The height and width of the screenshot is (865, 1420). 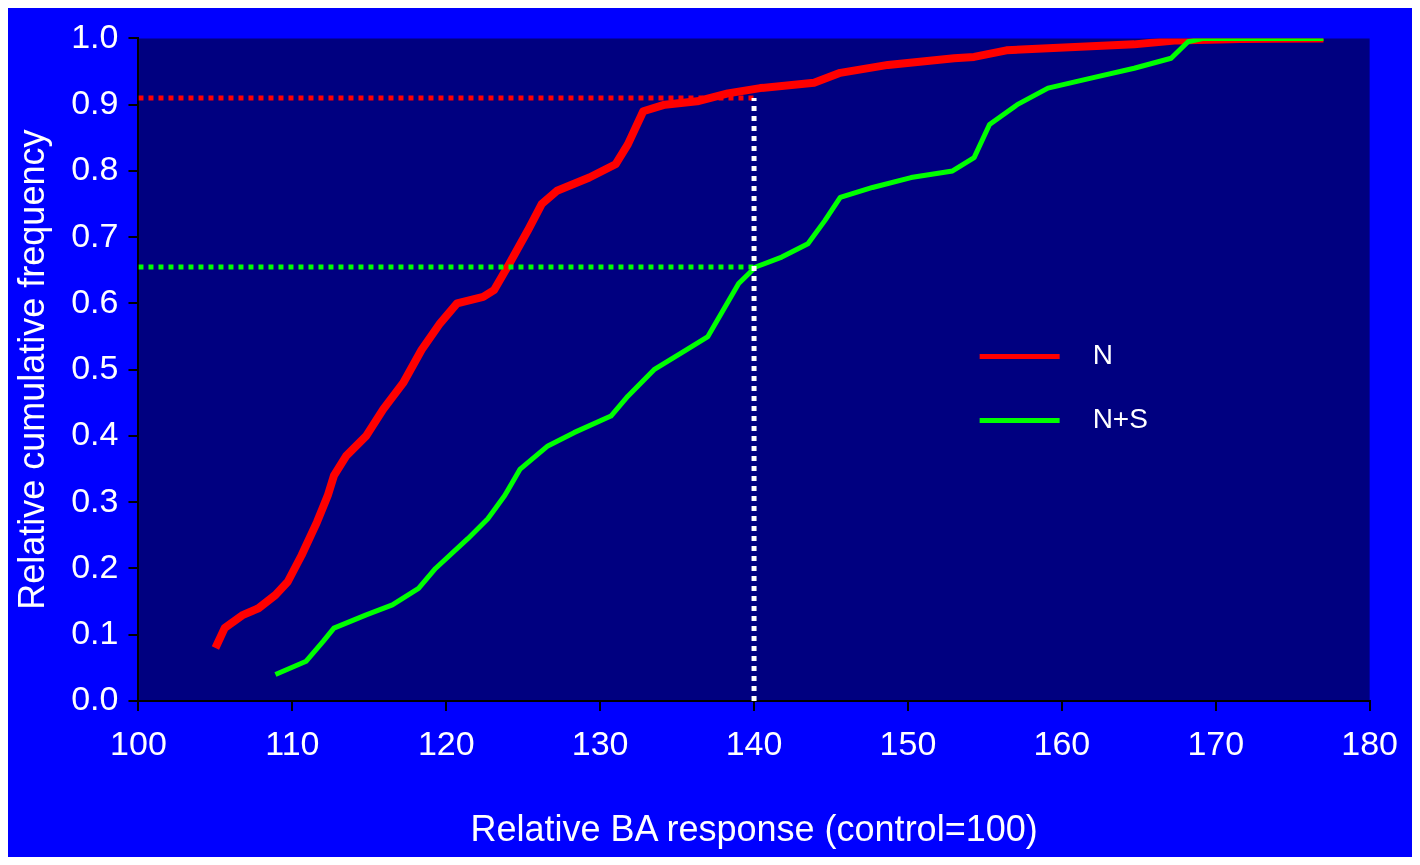 I want to click on y-tick-label: 1.0, so click(x=95, y=35).